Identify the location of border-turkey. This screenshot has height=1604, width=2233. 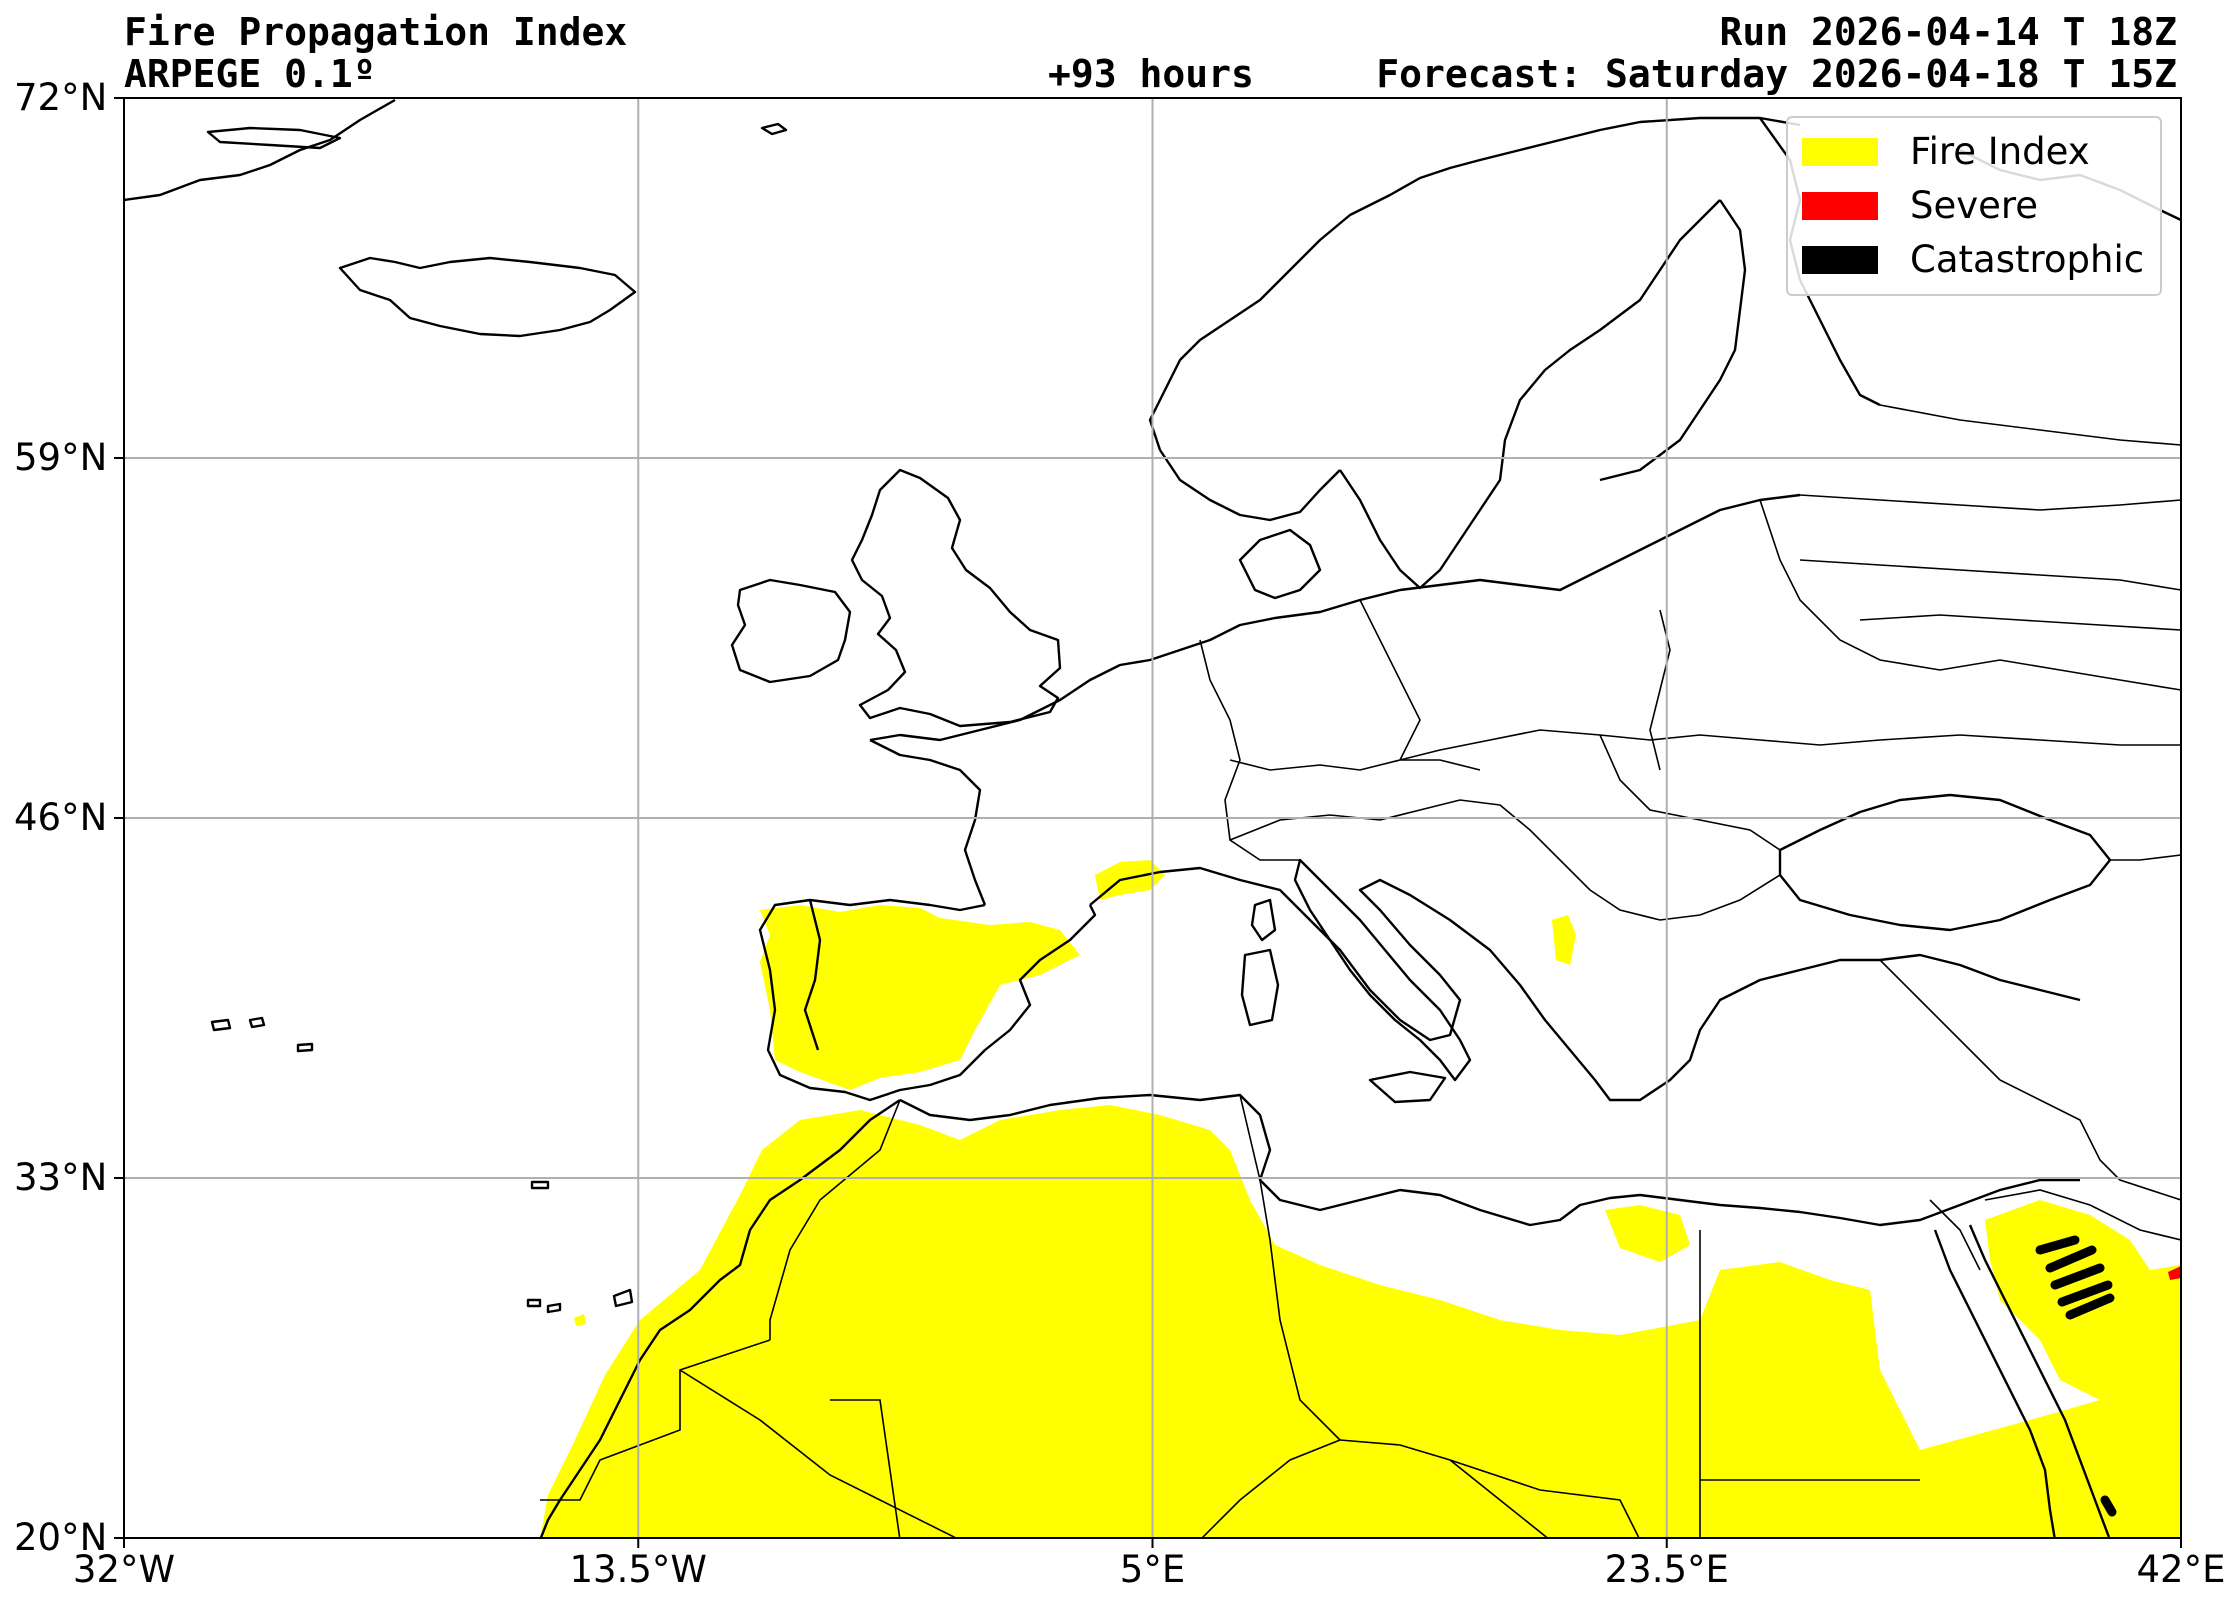
(1940, 1020).